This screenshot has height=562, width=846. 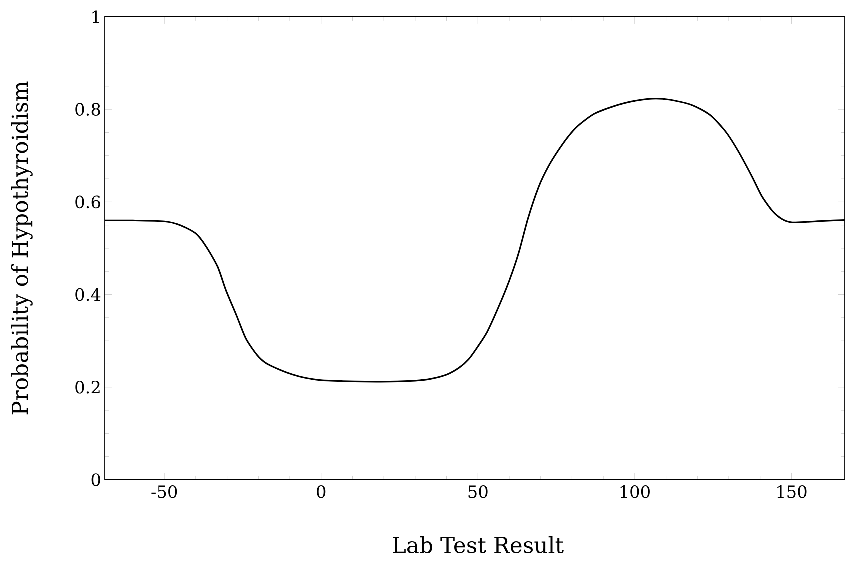 I want to click on y-tick-label: 0.8, so click(x=88, y=109).